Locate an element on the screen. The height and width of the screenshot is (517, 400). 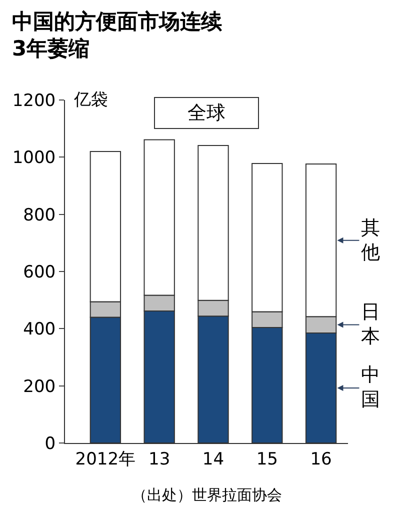
x-tick-label: 13 is located at coordinates (159, 459).